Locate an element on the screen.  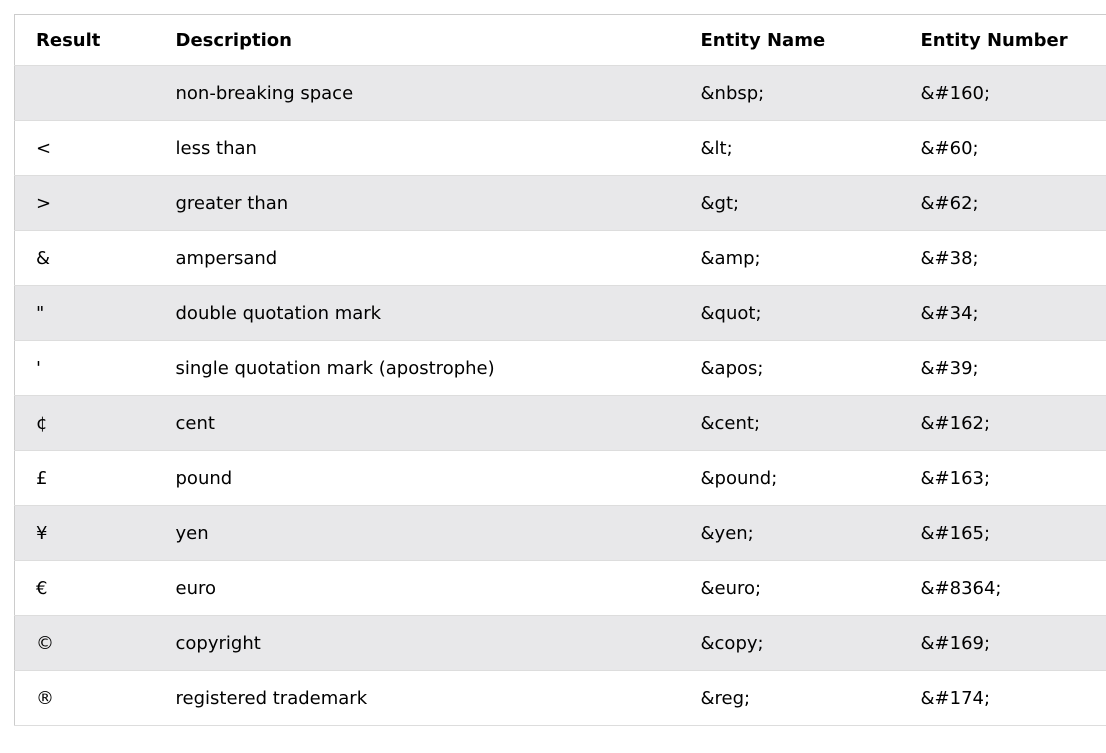
table-row: £ pound &pound; &#163; is located at coordinates (560, 478).